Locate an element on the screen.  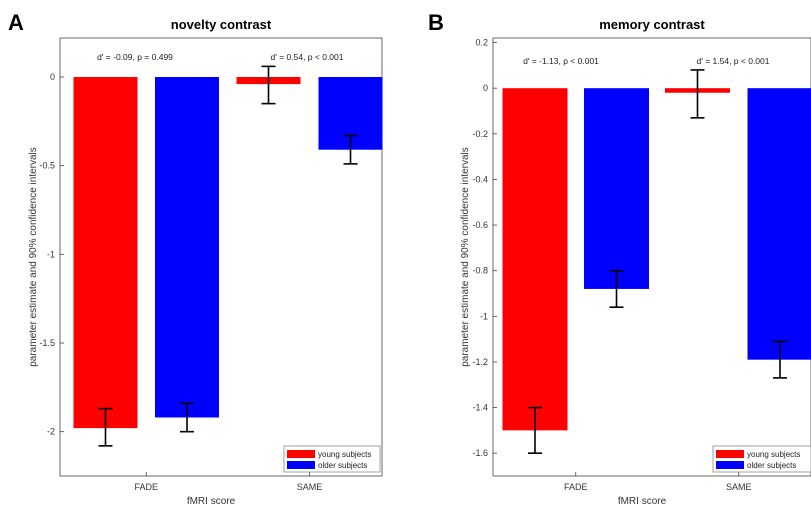
y-tick-label: -0.2 is located at coordinates (480, 134).